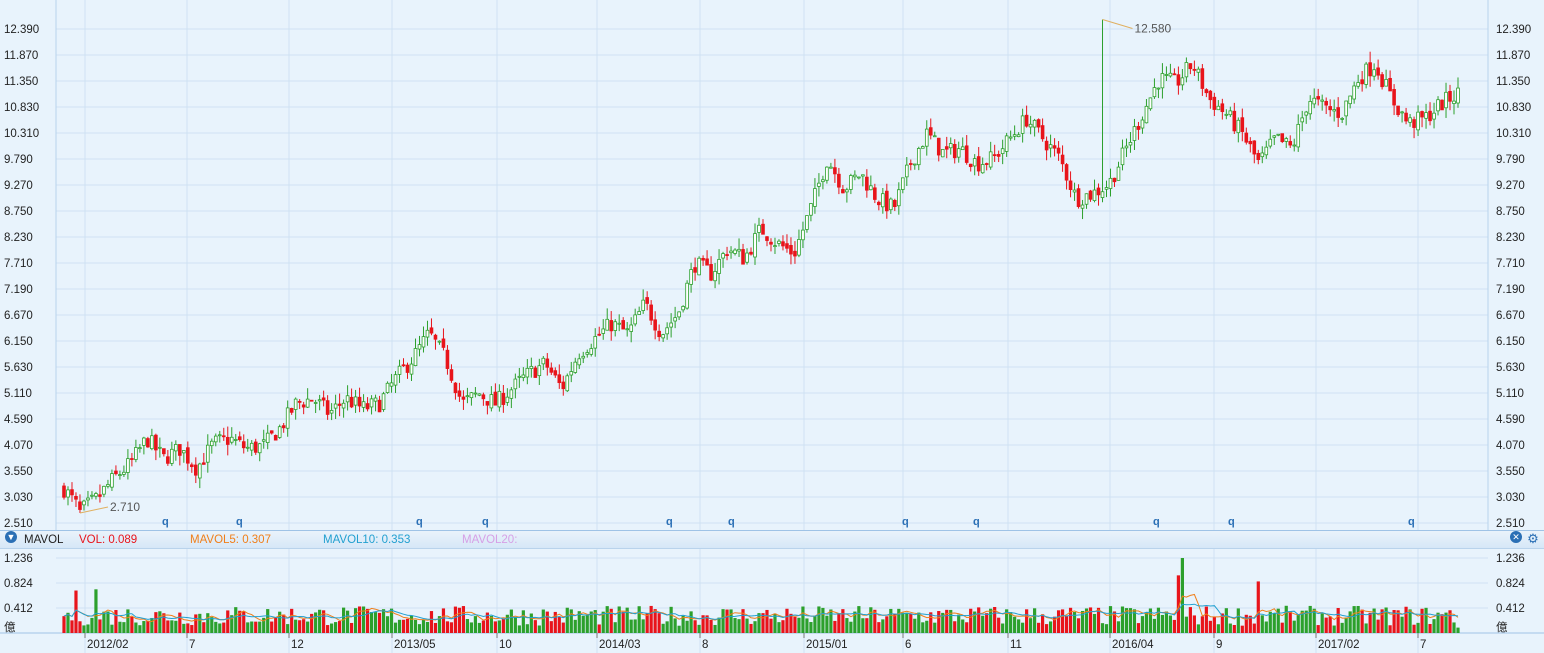 Image resolution: width=1544 pixels, height=653 pixels. What do you see at coordinates (18, 368) in the screenshot?
I see `y-tick-label-left: 5.630` at bounding box center [18, 368].